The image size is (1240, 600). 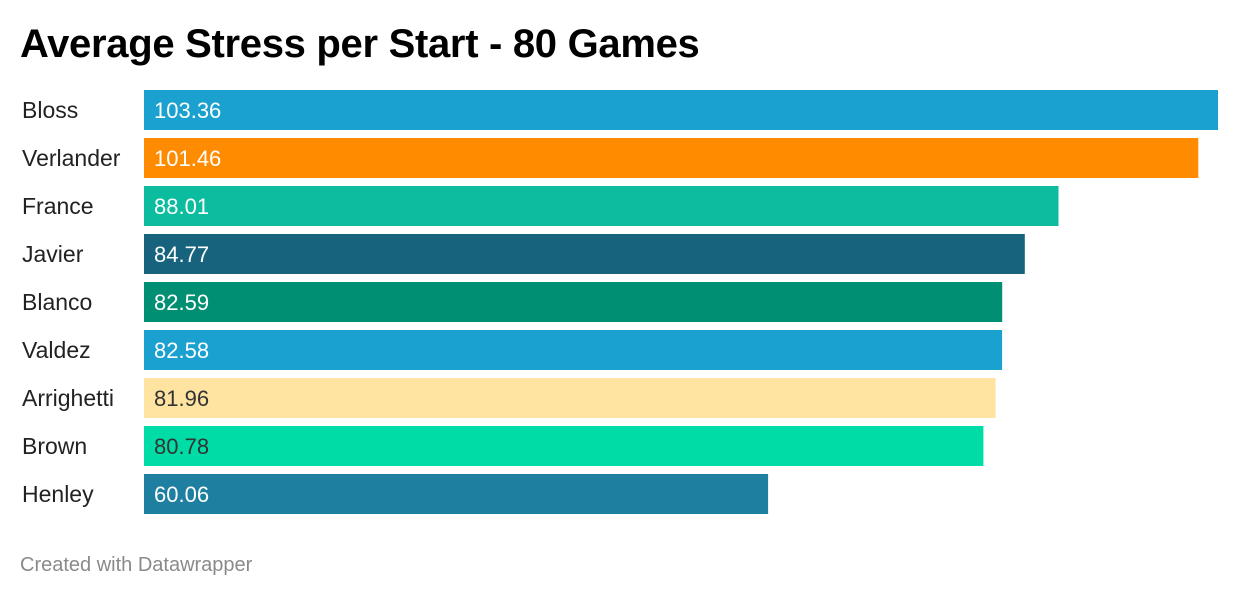 What do you see at coordinates (181, 446) in the screenshot?
I see `value-label: 80.78` at bounding box center [181, 446].